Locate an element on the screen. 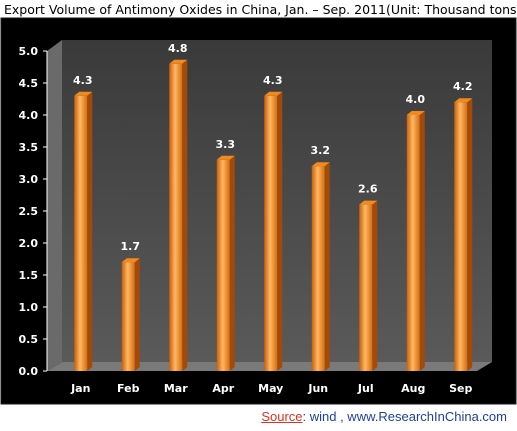 This screenshot has height=431, width=517. y-tick-label: 0.5 is located at coordinates (29, 339).